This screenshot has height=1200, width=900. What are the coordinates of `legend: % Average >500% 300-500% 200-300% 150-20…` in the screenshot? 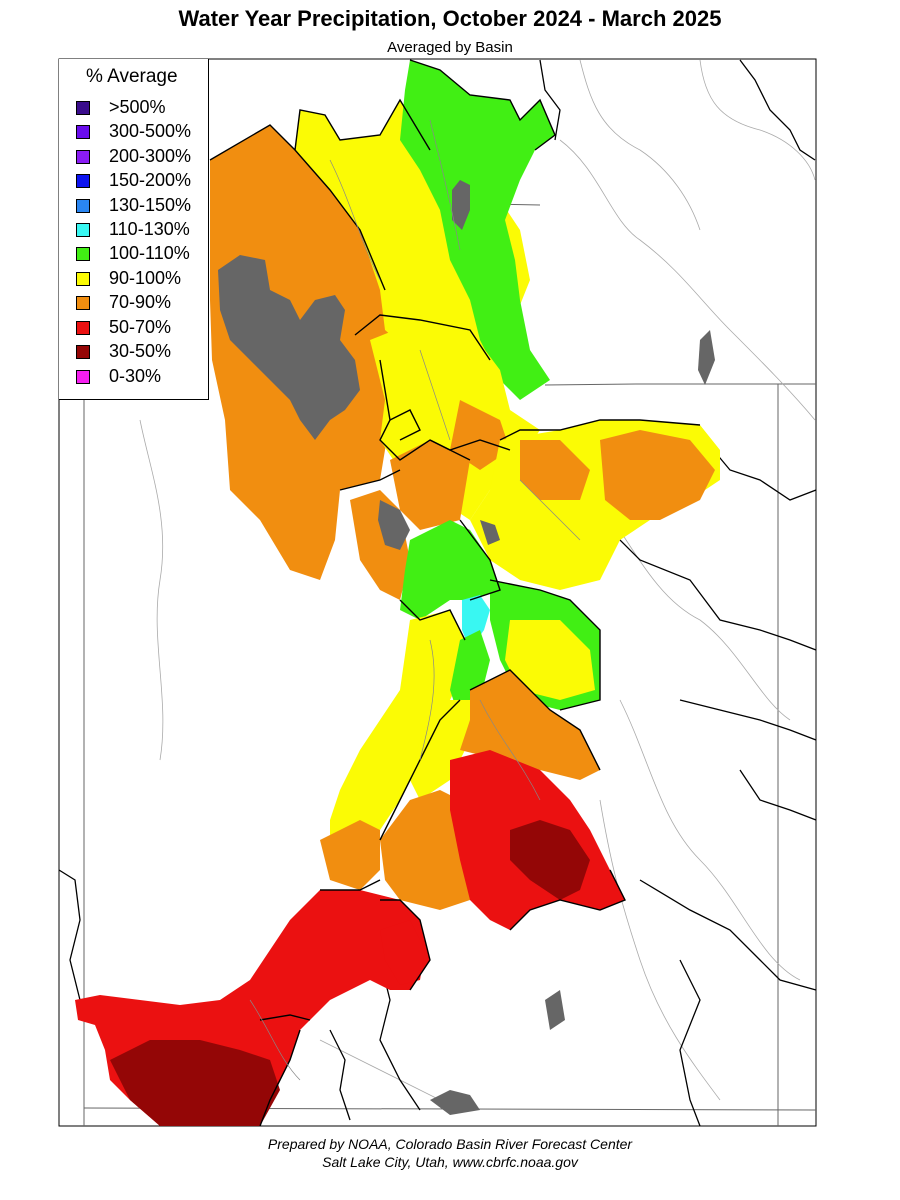 It's located at (134, 229).